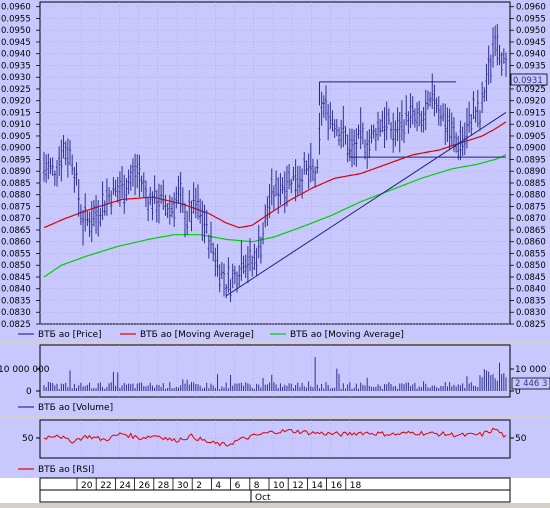  What do you see at coordinates (16, 313) in the screenshot?
I see `price-tick-label-left: 0.0830` at bounding box center [16, 313].